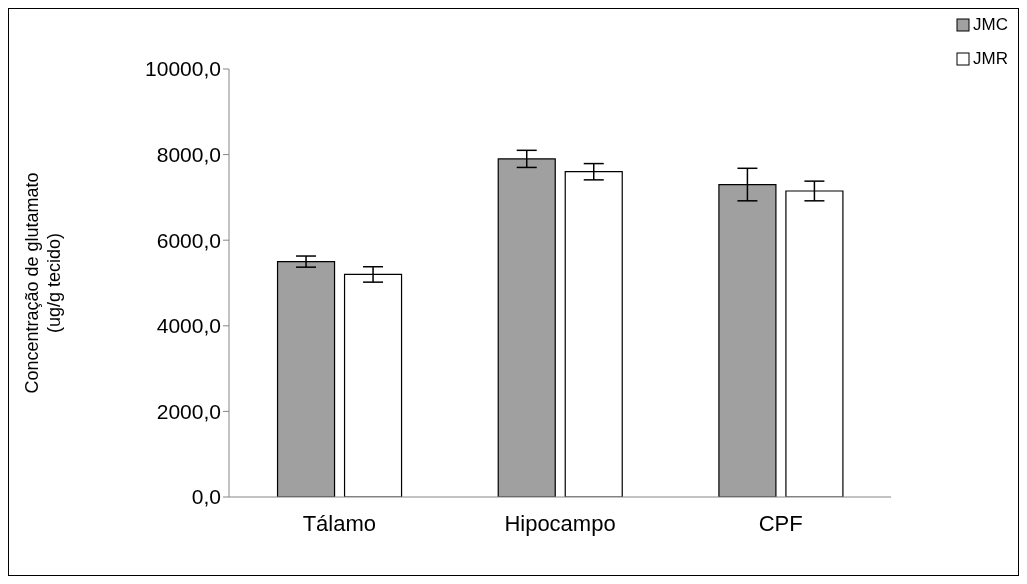 The width and height of the screenshot is (1027, 584). Describe the element at coordinates (990, 59) in the screenshot. I see `legend-label: JMR` at that location.